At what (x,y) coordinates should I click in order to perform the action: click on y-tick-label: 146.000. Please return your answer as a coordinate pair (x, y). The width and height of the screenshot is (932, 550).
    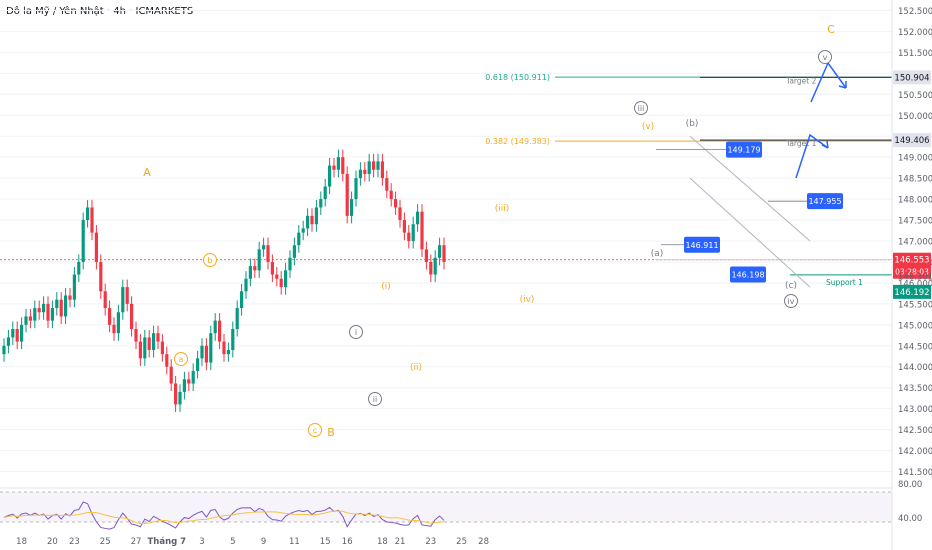
    Looking at the image, I should click on (915, 284).